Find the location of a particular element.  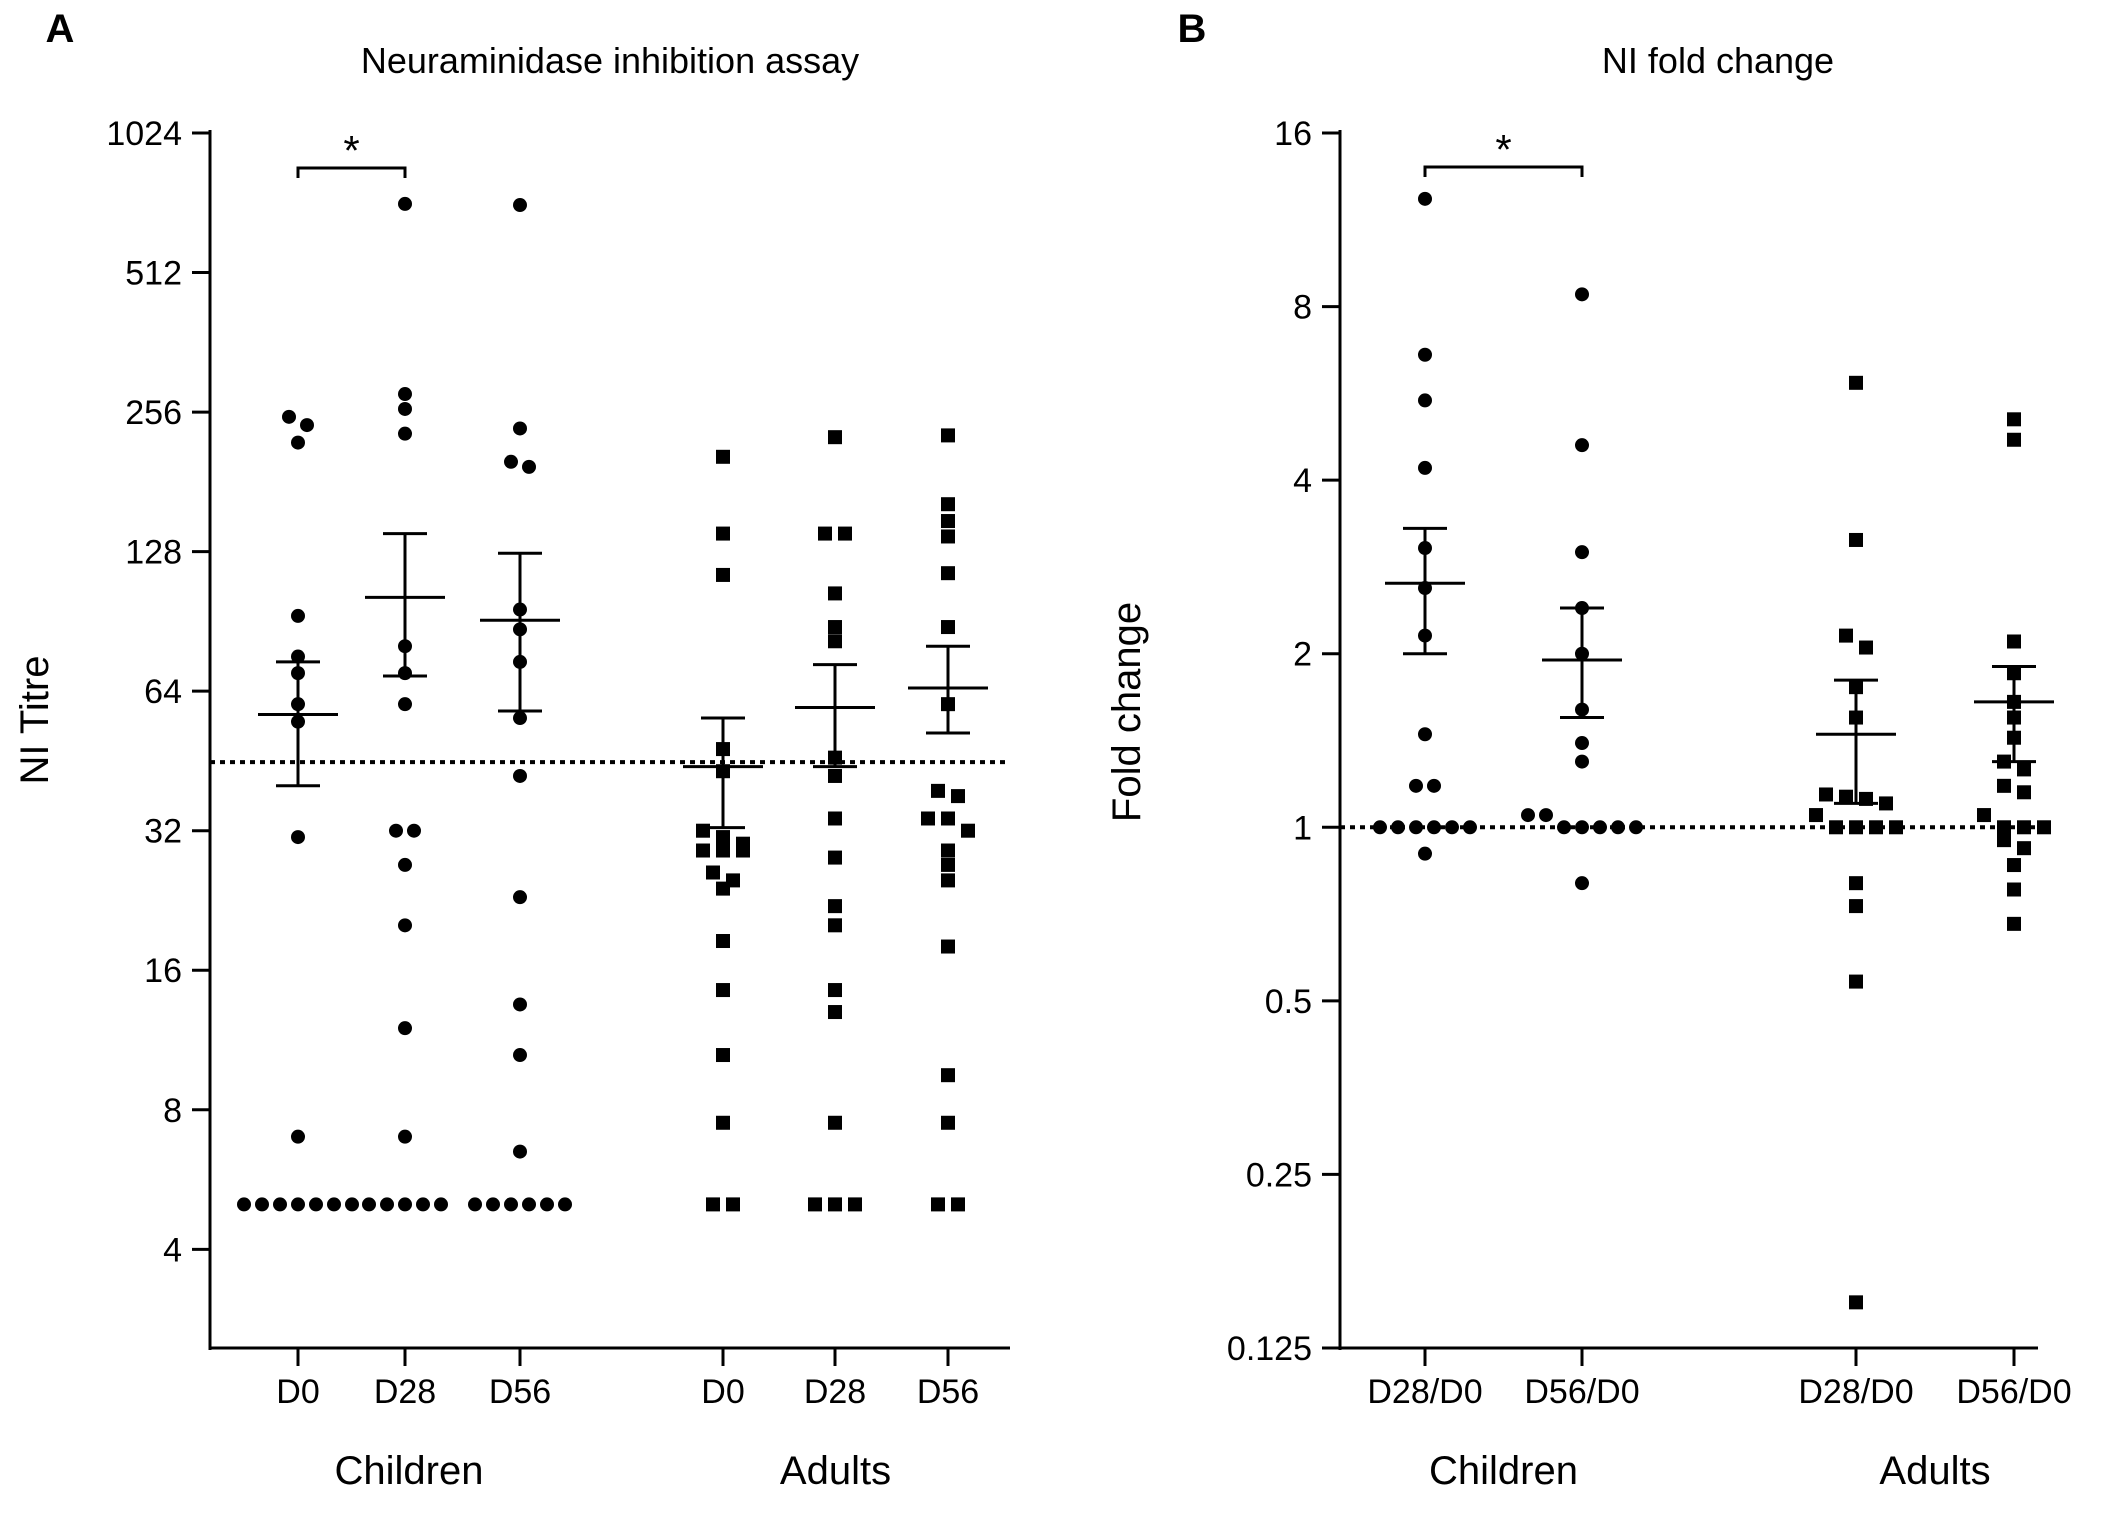

y-tick-label: 512 is located at coordinates (153, 274).